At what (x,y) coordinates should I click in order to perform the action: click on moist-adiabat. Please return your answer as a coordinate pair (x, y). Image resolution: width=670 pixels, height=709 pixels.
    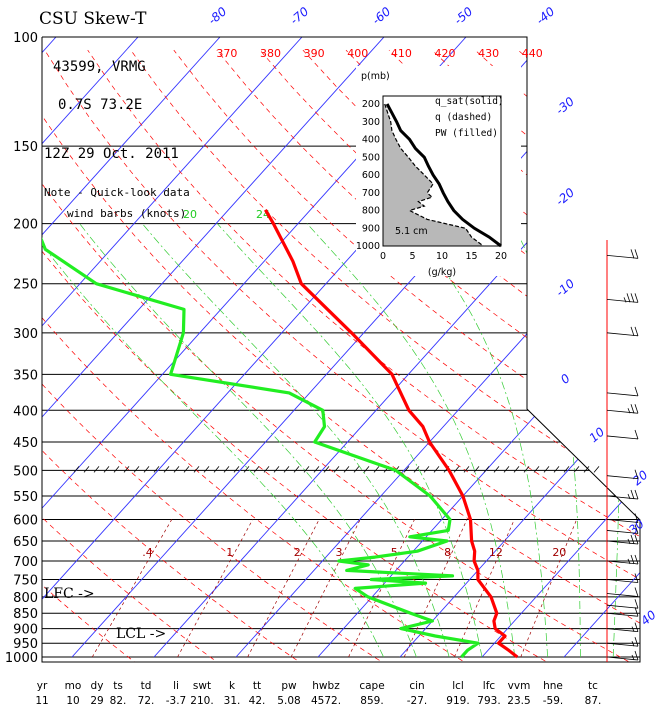
    Looking at the image, I should click on (546, 440).